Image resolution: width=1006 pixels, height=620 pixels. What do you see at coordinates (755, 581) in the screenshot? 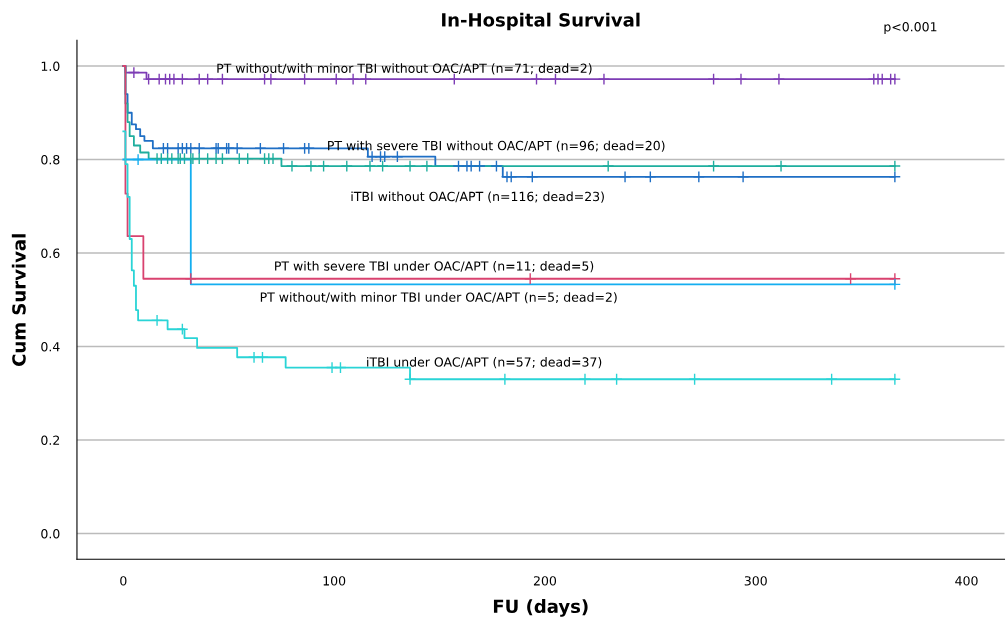
I see `x-tick-label: 300` at bounding box center [755, 581].